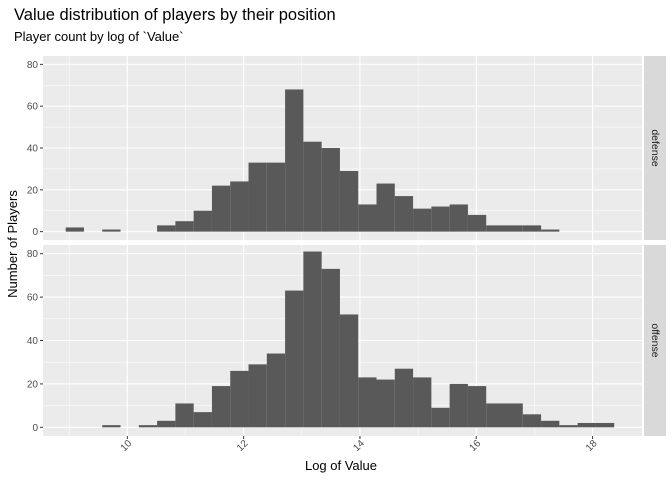 This screenshot has height=480, width=672. I want to click on y-axis-title: Number of Players, so click(12, 244).